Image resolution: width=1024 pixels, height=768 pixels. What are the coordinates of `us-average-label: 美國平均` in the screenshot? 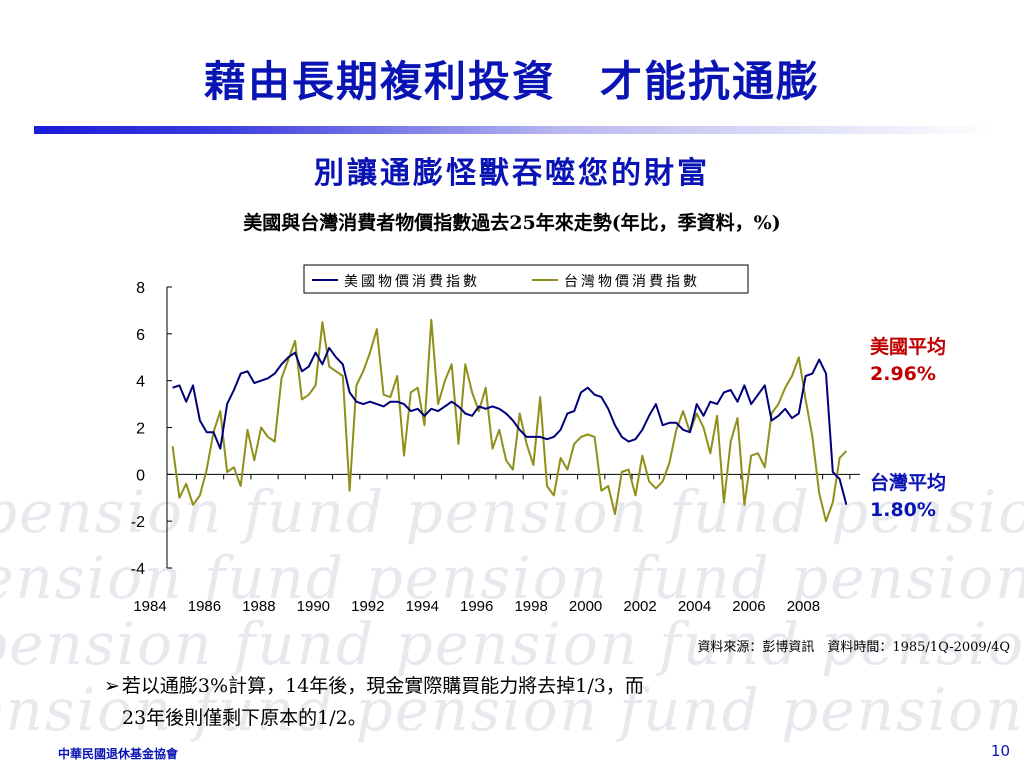 It's located at (908, 347).